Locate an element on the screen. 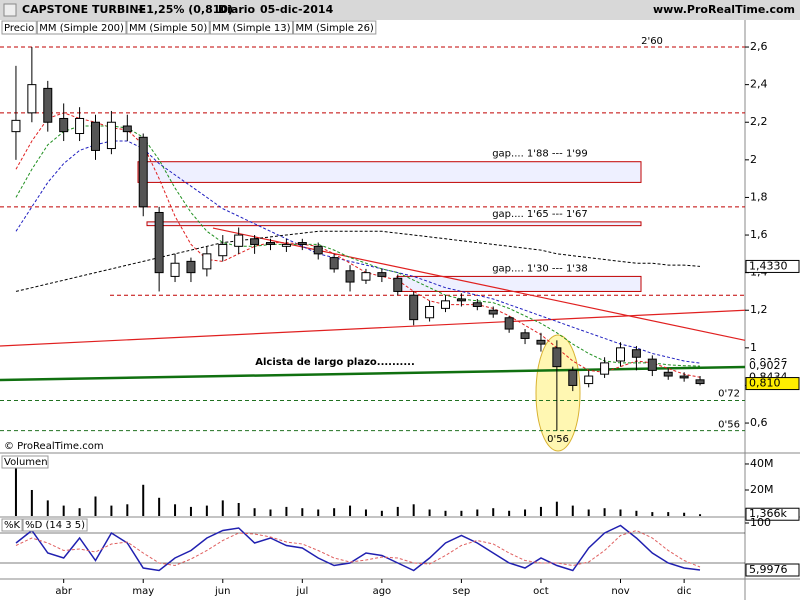  site: www.ProRealTime.com is located at coordinates (724, 9).